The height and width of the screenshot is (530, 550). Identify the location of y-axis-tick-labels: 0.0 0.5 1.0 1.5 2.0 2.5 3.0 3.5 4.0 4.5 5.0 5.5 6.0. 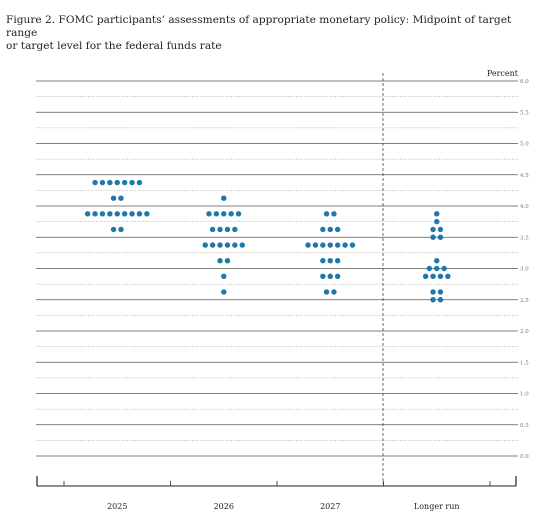
(524, 269).